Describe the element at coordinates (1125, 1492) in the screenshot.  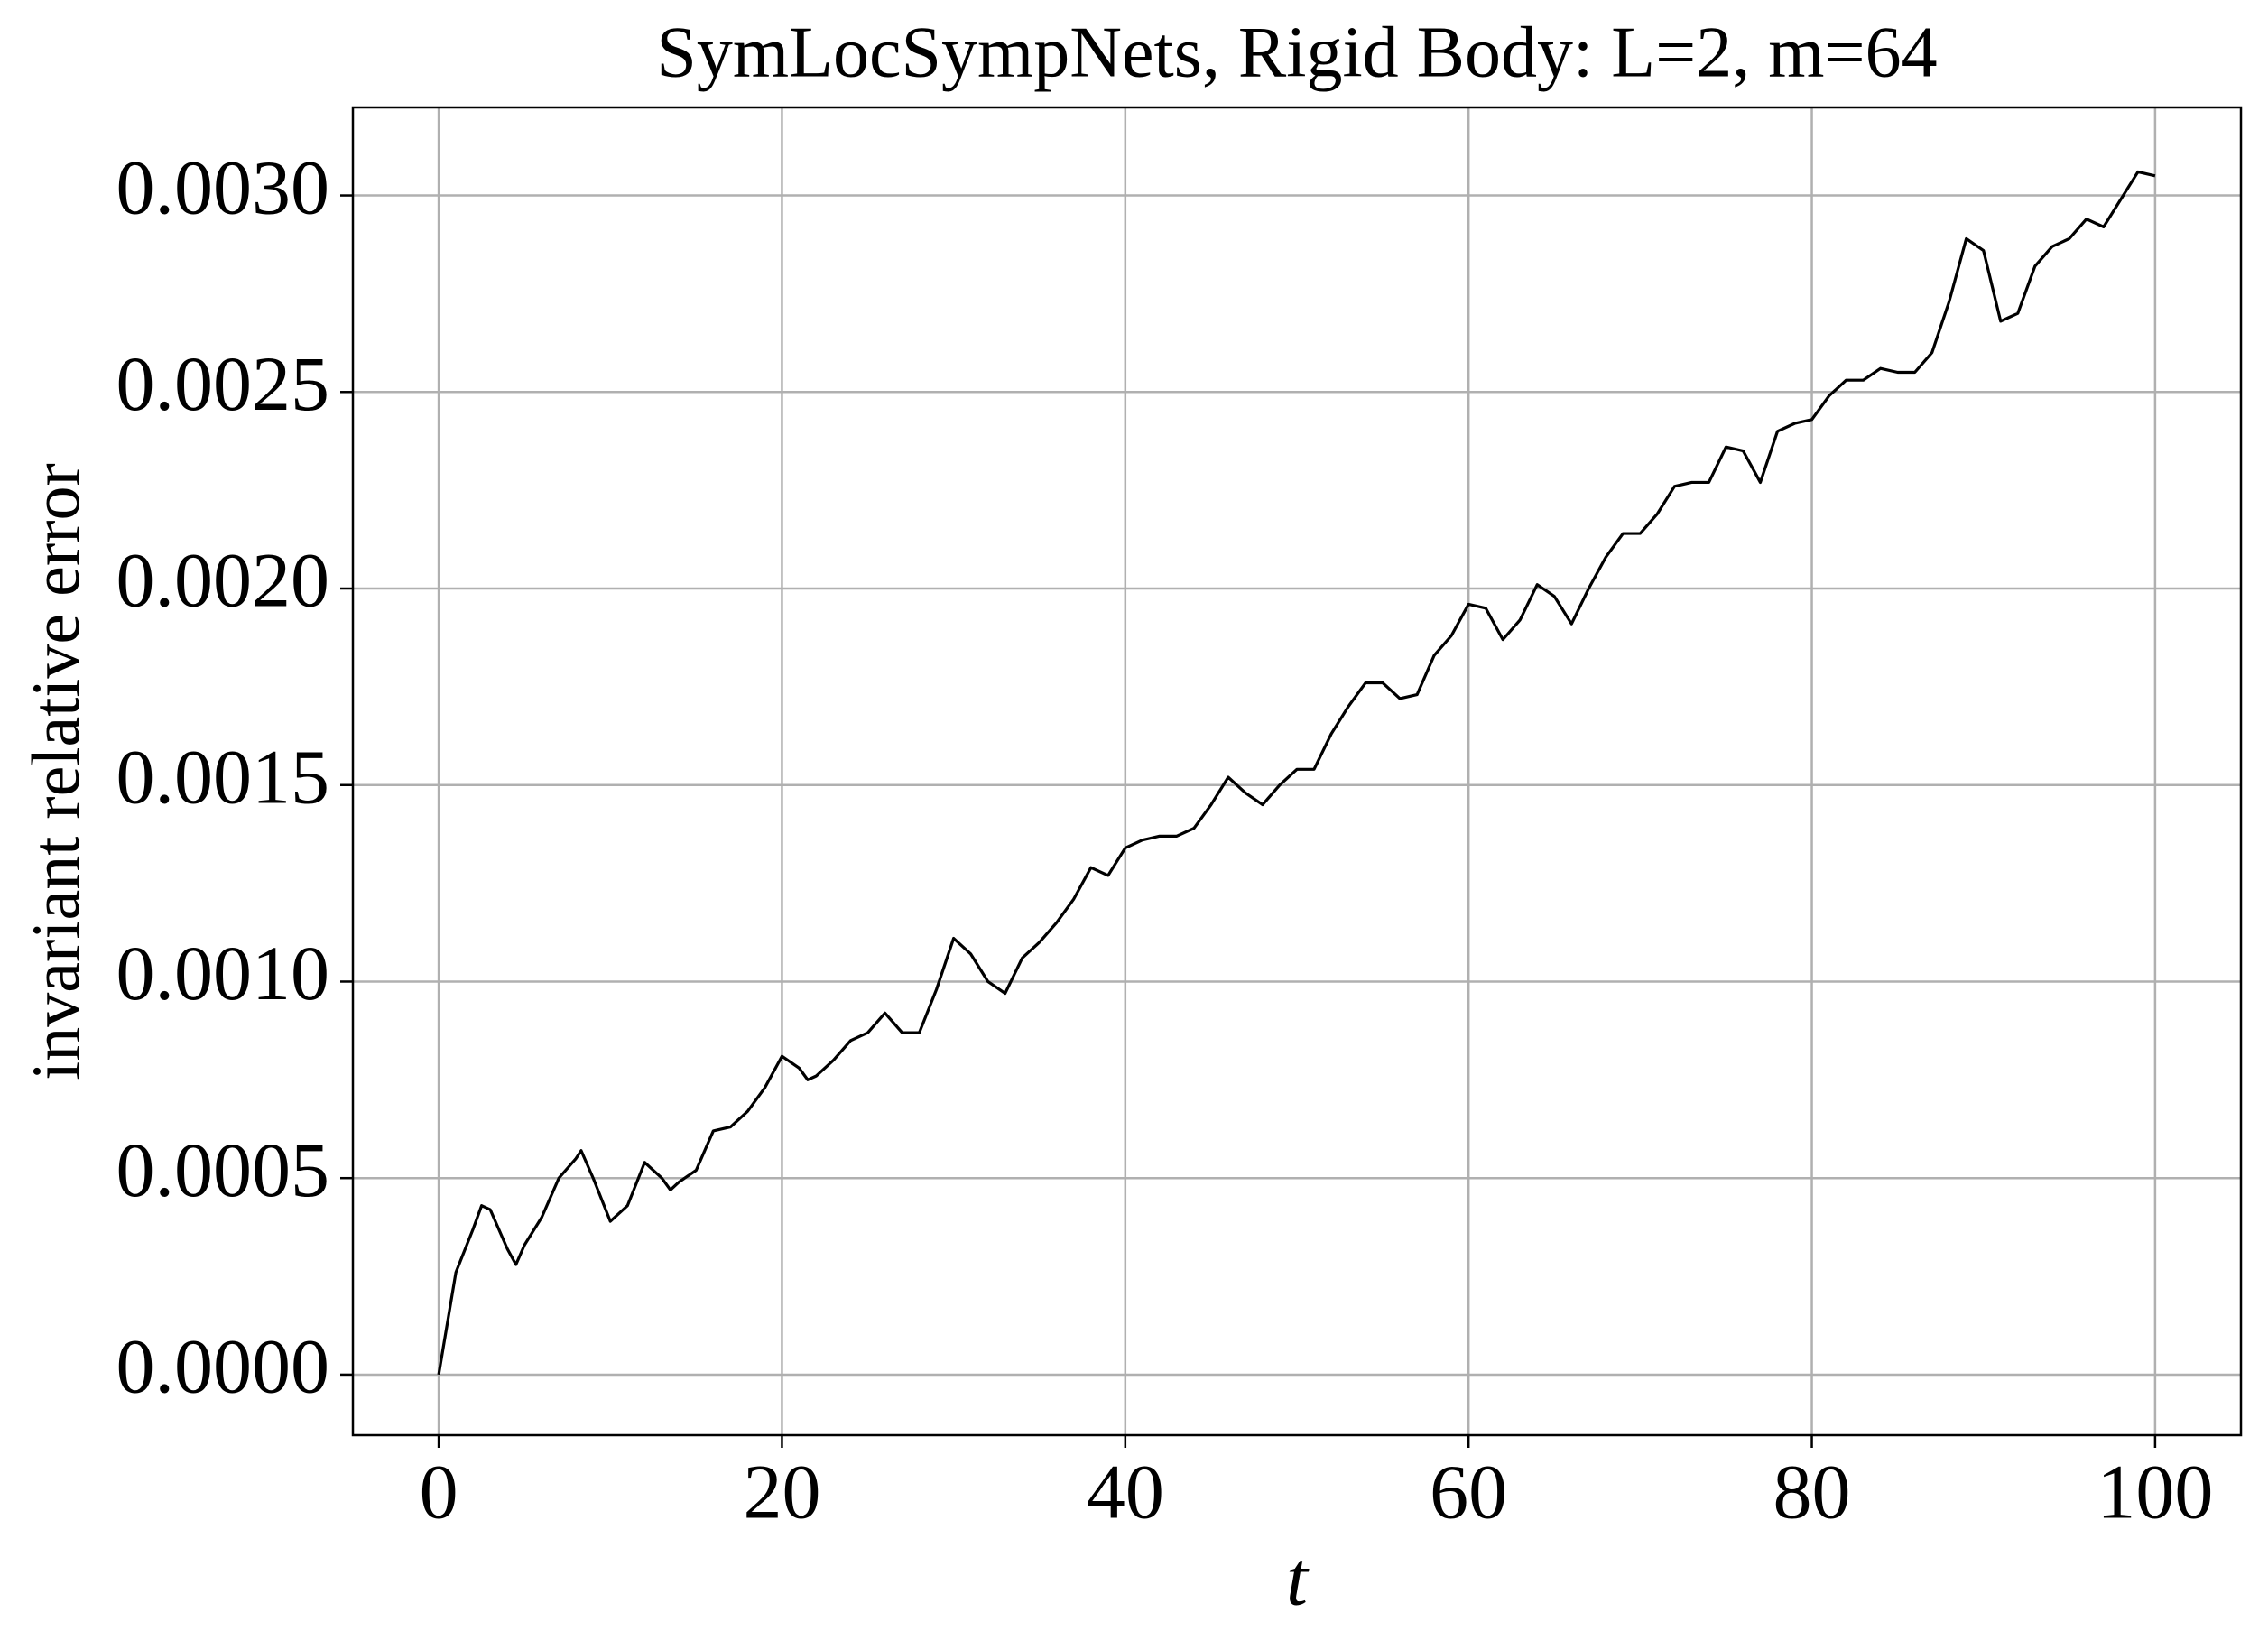
I see `x-tick-label: 40` at that location.